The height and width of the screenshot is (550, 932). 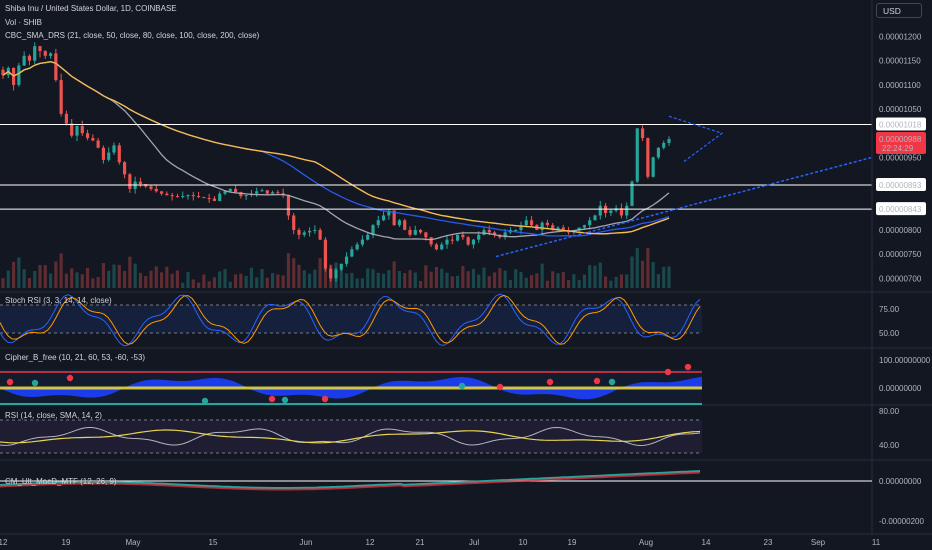 I want to click on currency-button: USD, so click(x=899, y=10).